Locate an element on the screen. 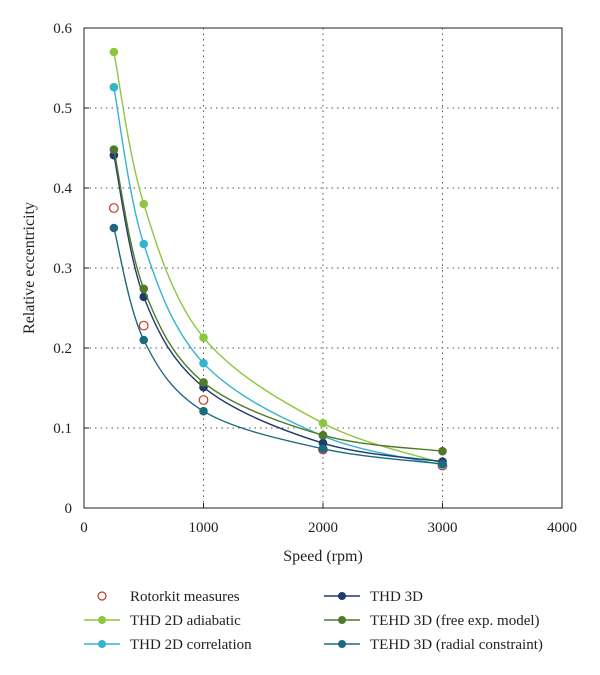 This screenshot has width=600, height=675. x-tick-label: 3000 is located at coordinates (443, 528).